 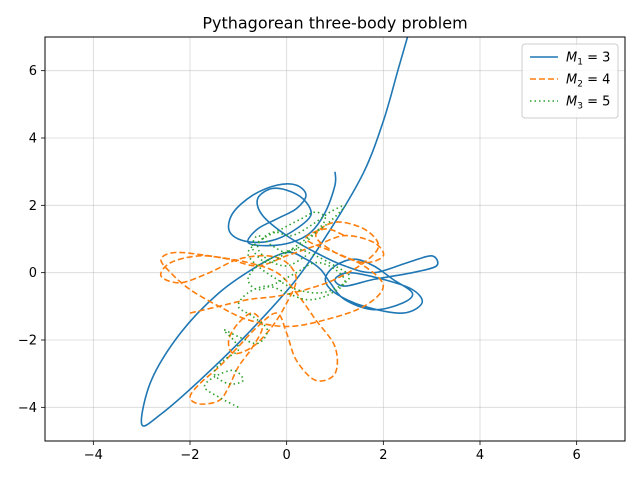 I want to click on y-tick-label: 2, so click(x=33, y=206).